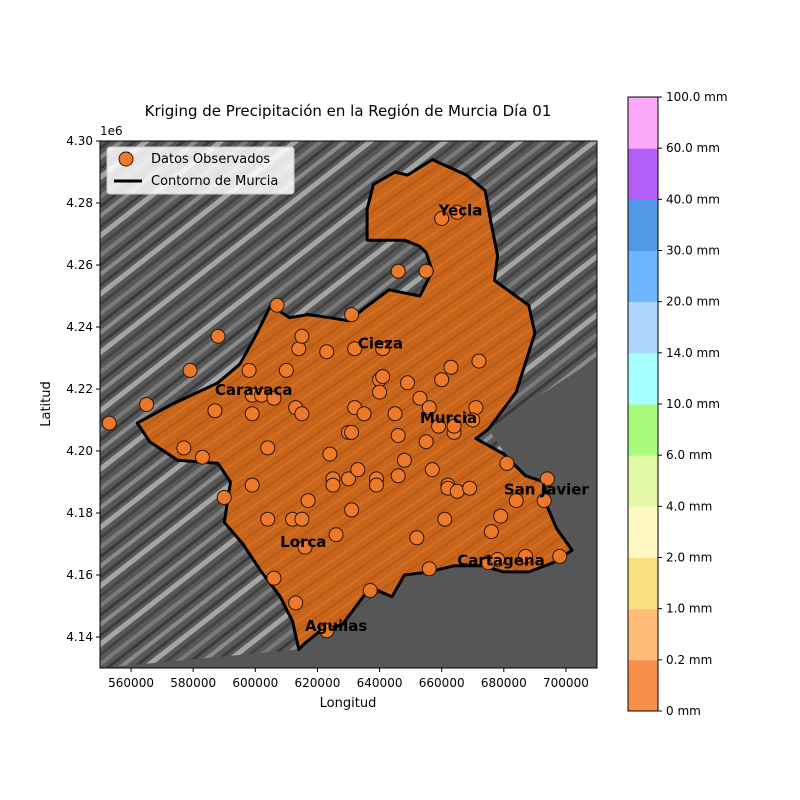  Describe the element at coordinates (79, 265) in the screenshot. I see `y-tick-label: 4.26` at that location.